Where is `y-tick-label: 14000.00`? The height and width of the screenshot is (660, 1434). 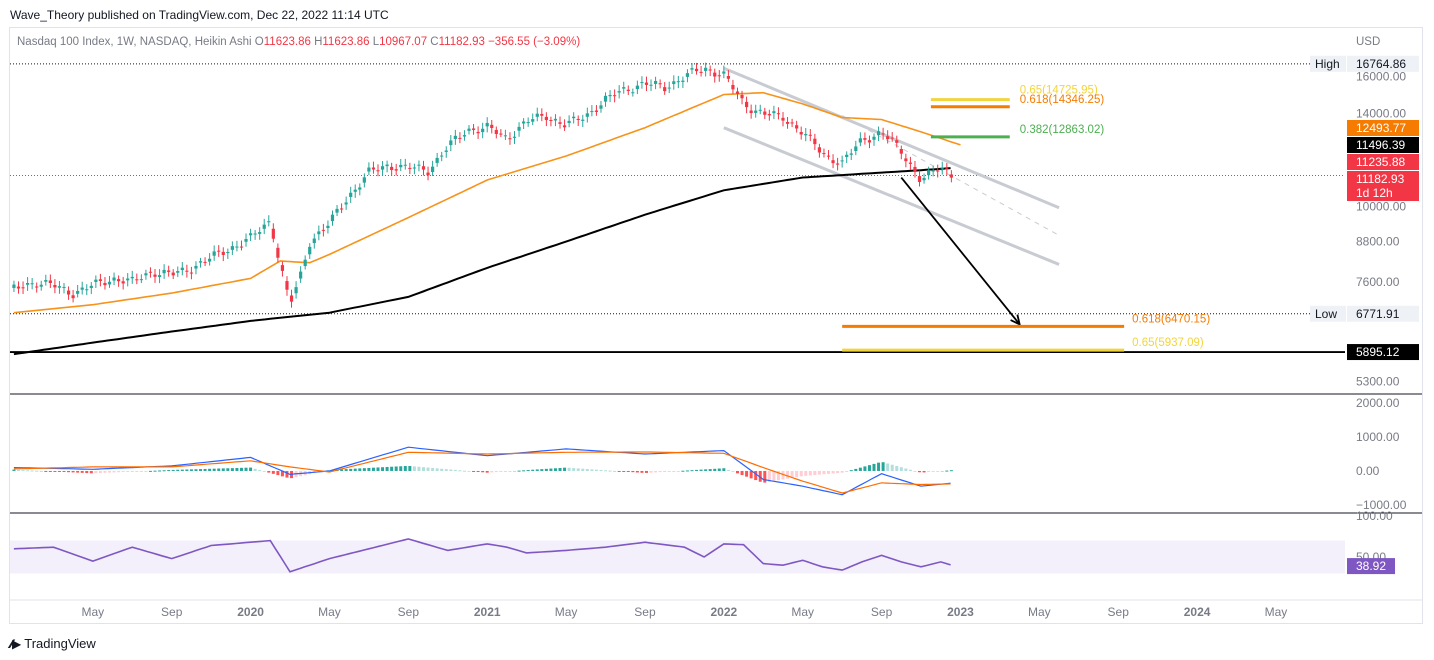 y-tick-label: 14000.00 is located at coordinates (1381, 114).